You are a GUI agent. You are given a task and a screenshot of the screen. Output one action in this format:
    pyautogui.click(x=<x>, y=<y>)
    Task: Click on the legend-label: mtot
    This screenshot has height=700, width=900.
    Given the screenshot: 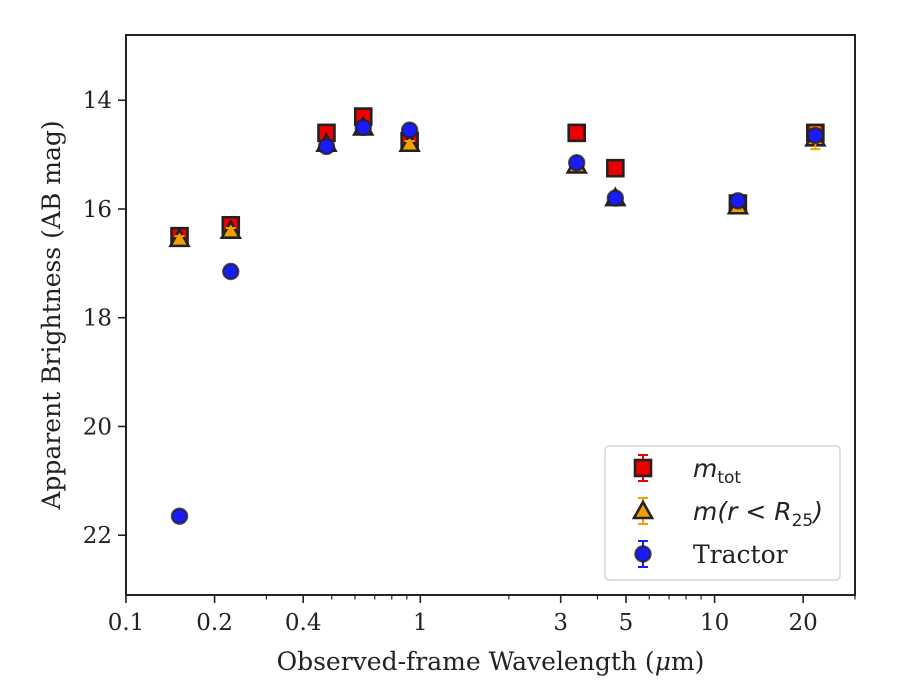 What is the action you would take?
    pyautogui.click(x=717, y=471)
    